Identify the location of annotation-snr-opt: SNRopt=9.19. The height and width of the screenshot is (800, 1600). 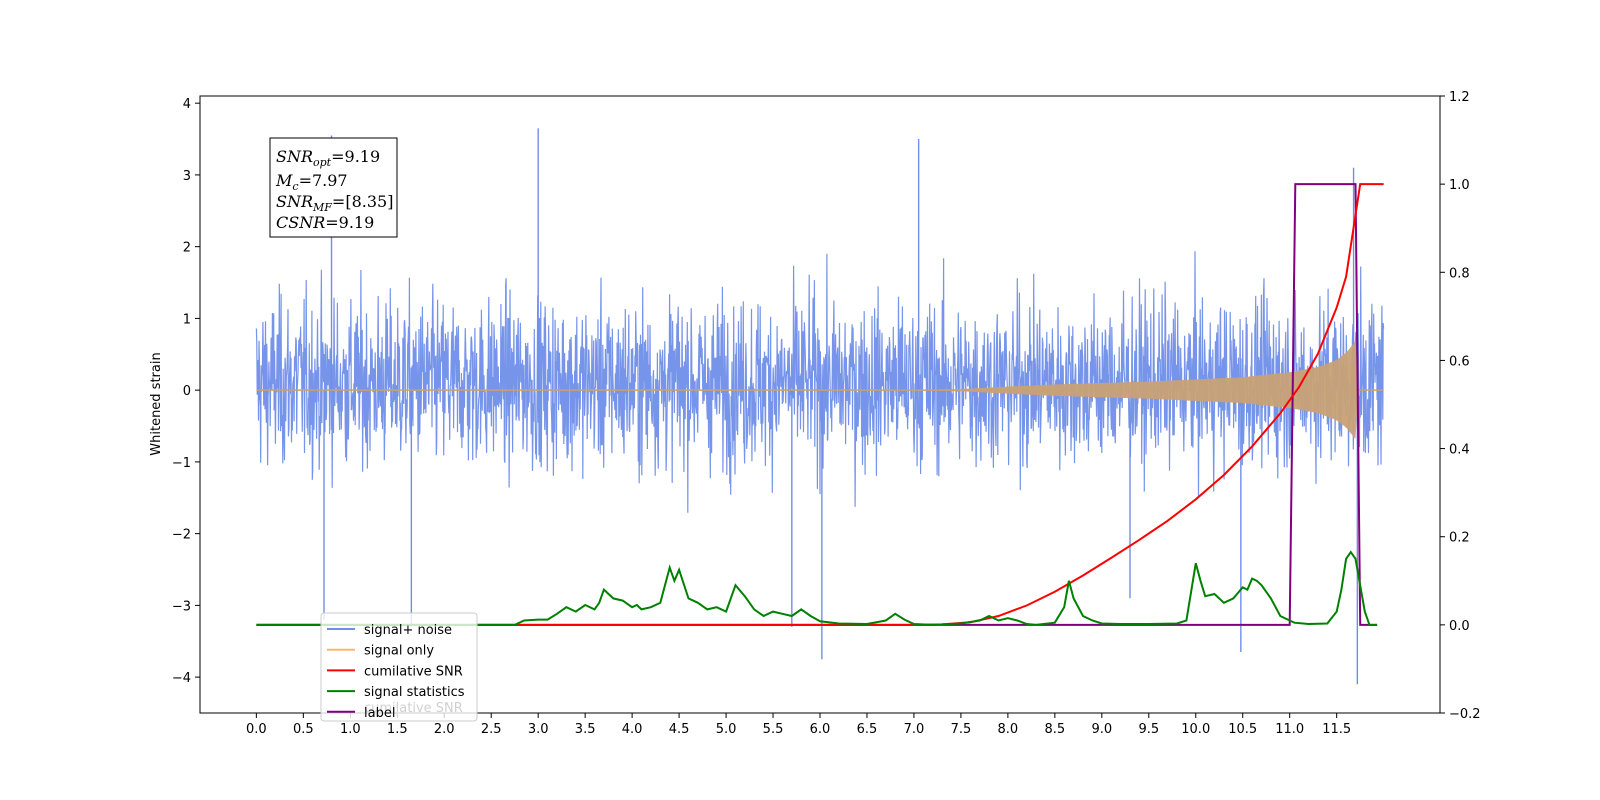
(328, 158).